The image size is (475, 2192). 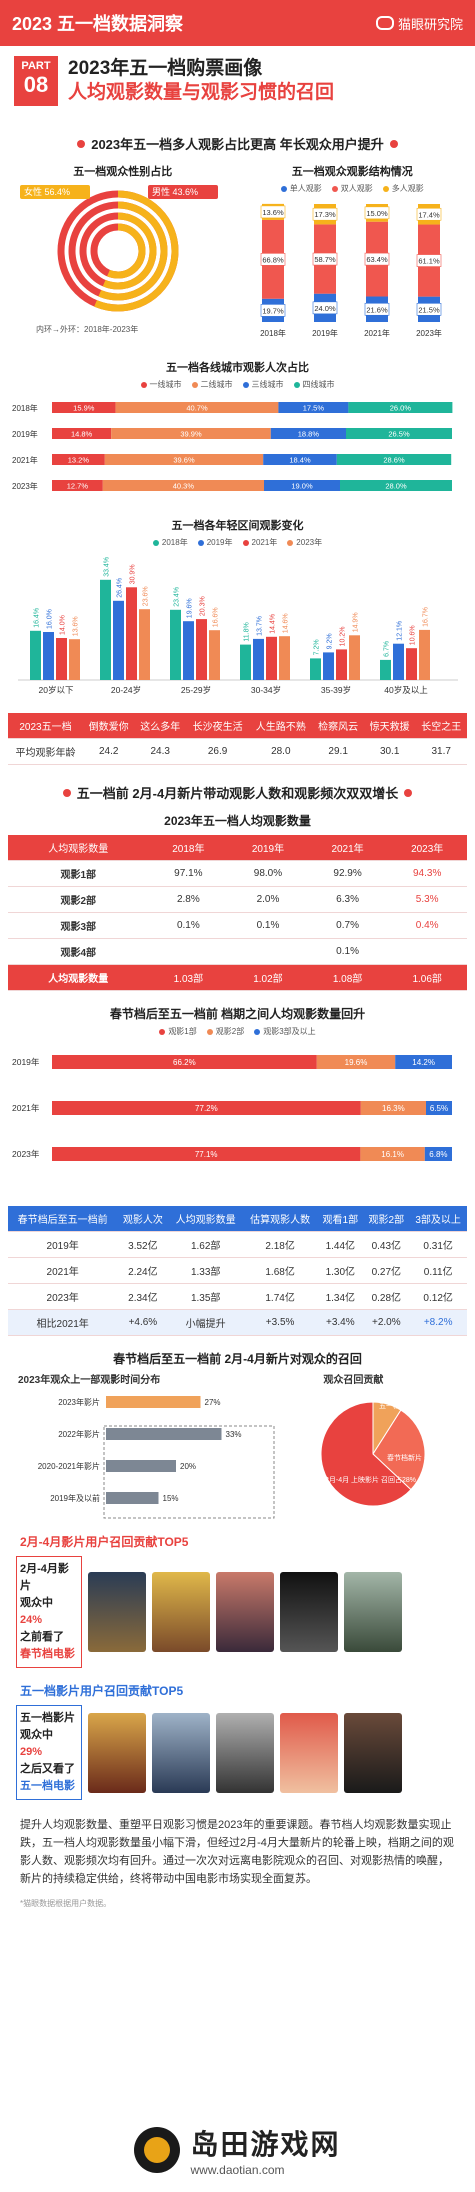 What do you see at coordinates (423, 1457) in the screenshot?
I see `pie-label: 春节档新片 召回占63%` at bounding box center [423, 1457].